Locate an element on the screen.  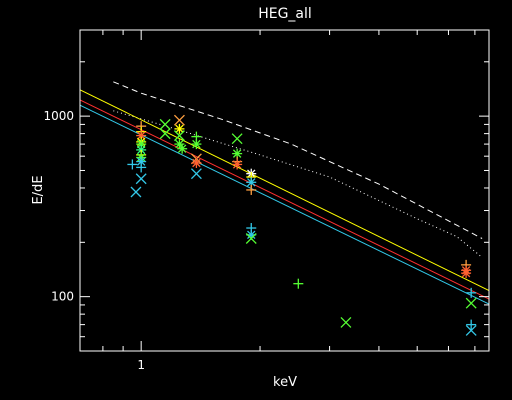
chart-title: HEG_all is located at coordinates (285, 14).